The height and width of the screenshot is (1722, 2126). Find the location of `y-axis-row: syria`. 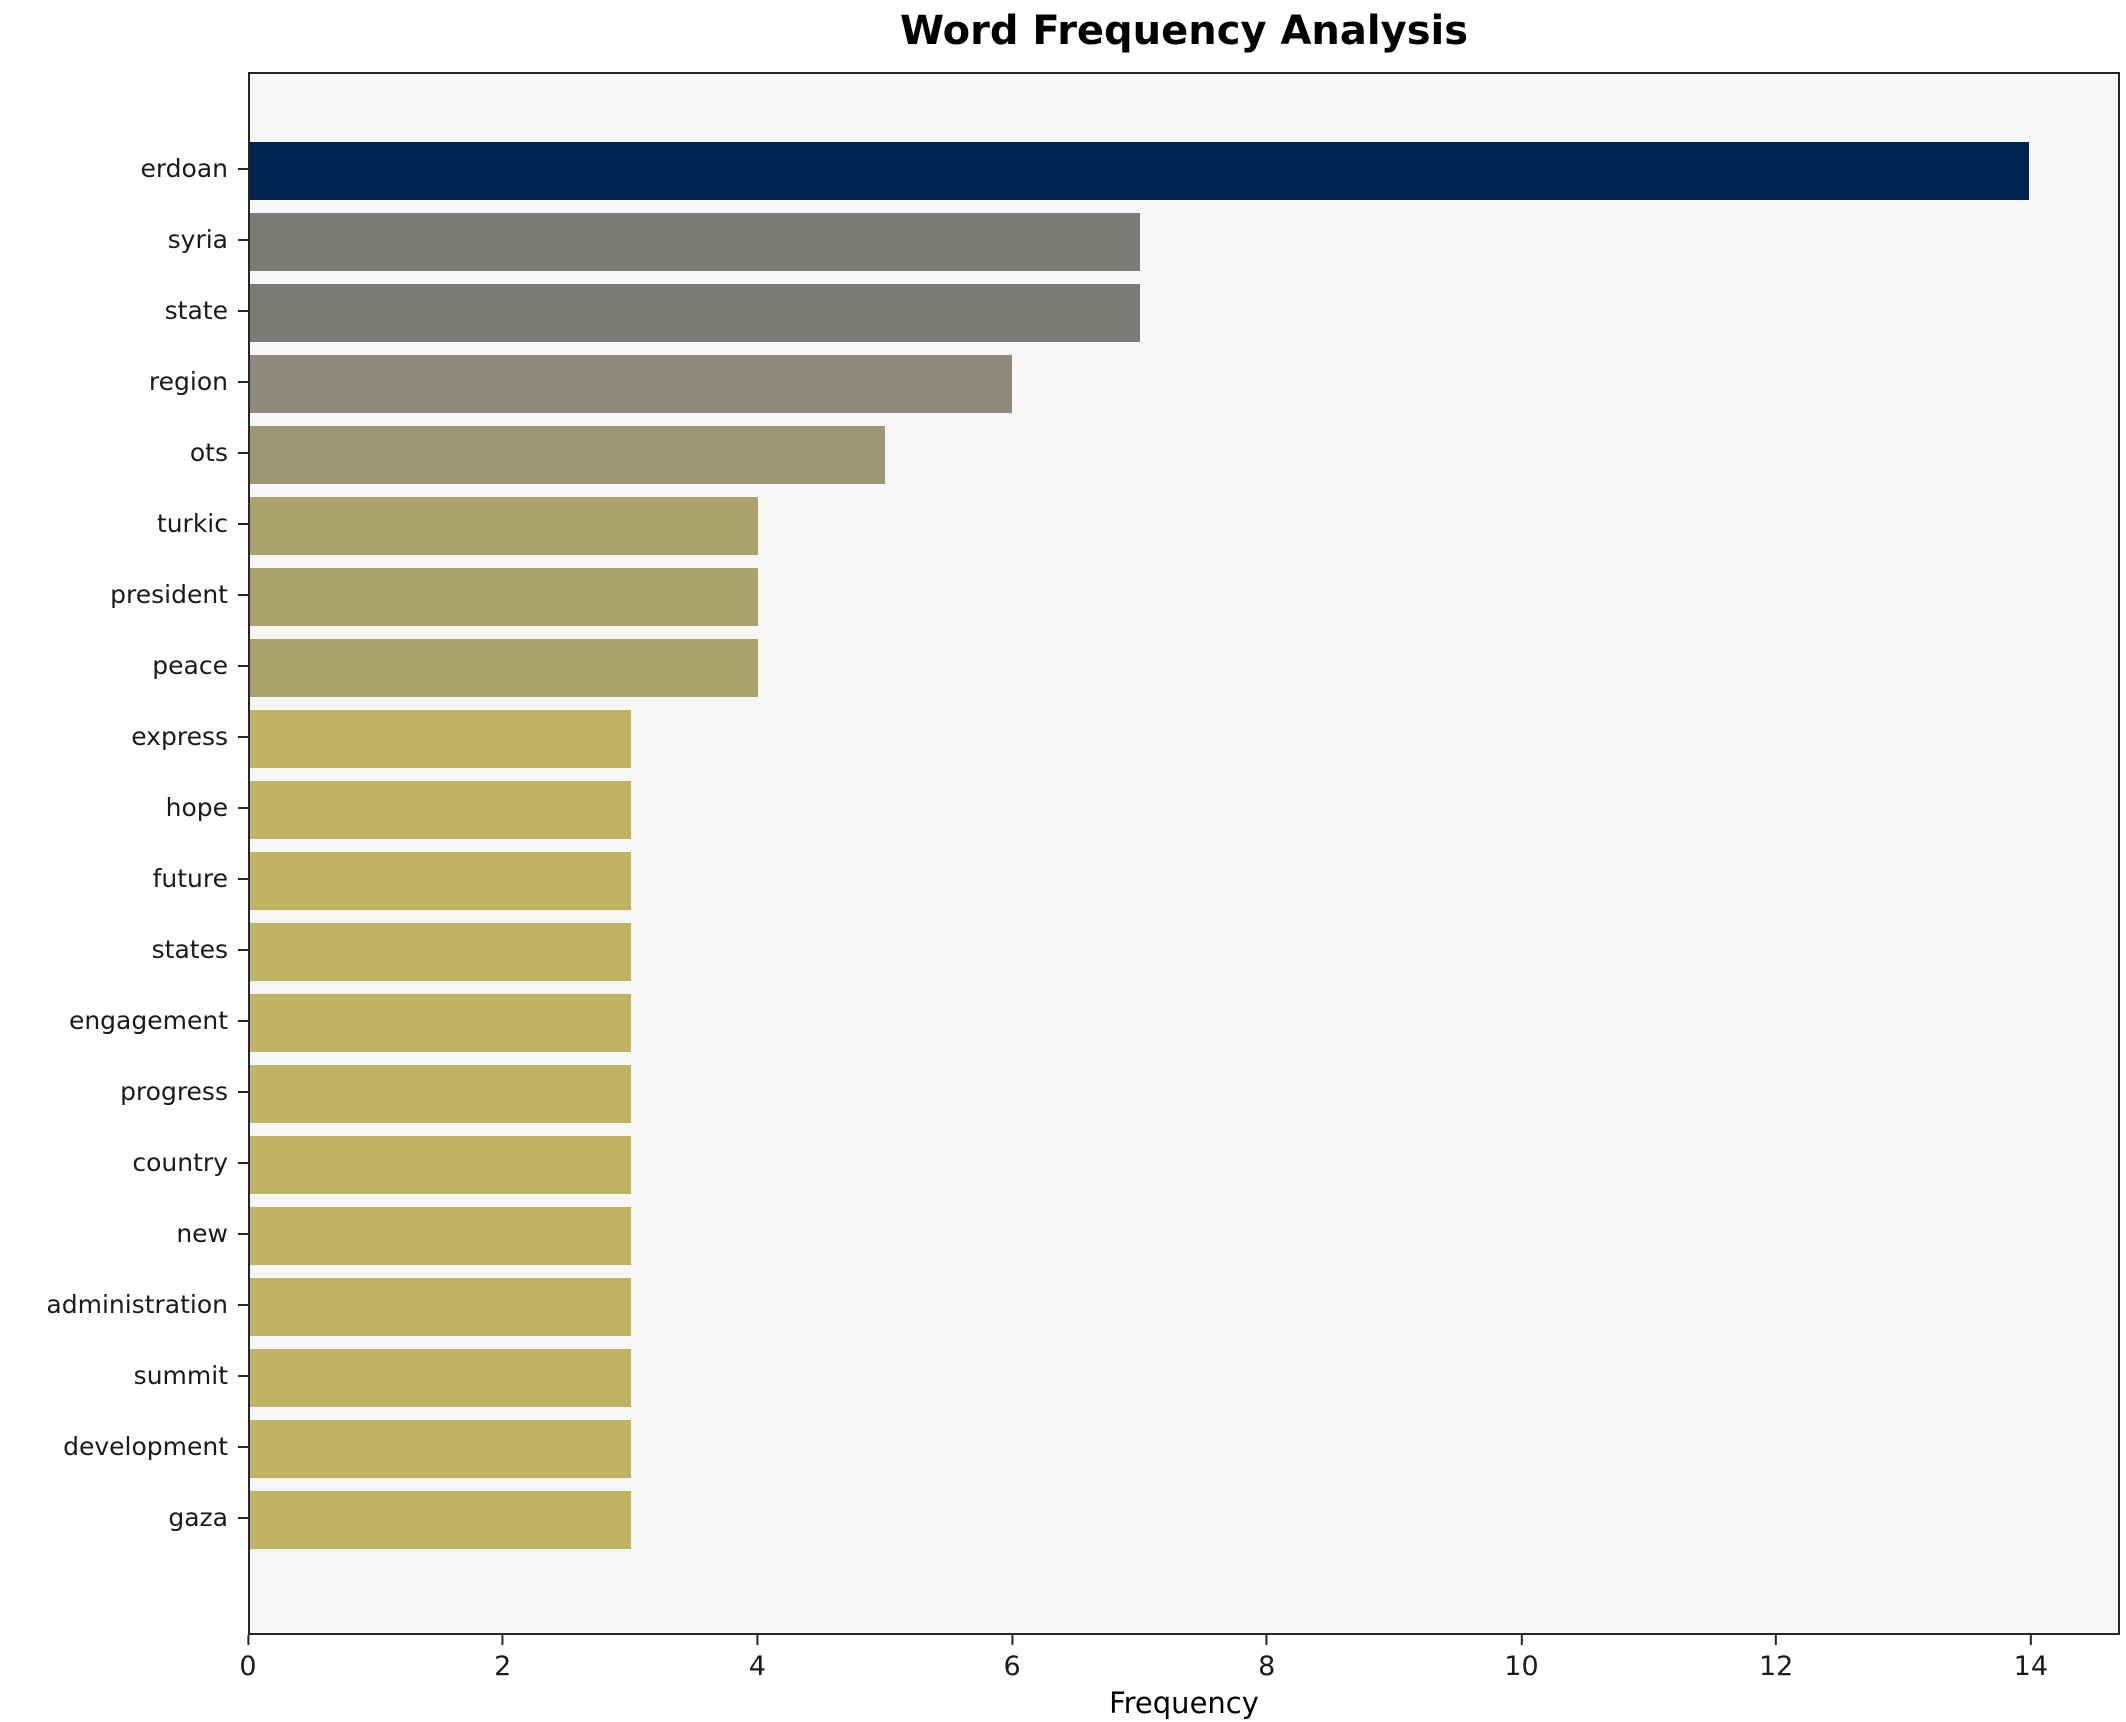

y-axis-row: syria is located at coordinates (124, 239).